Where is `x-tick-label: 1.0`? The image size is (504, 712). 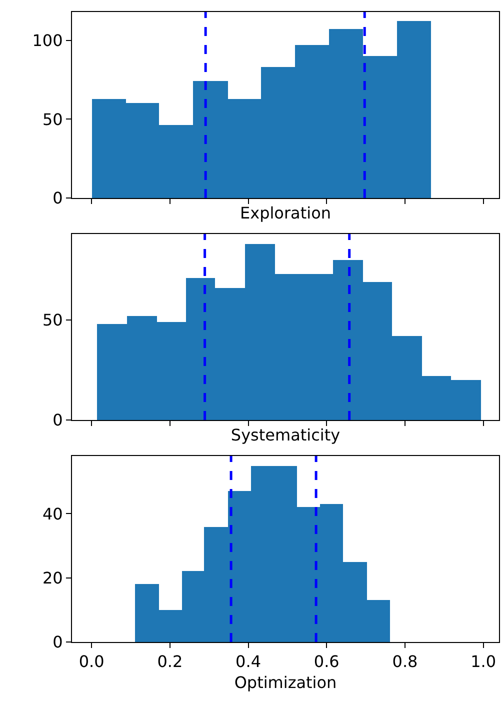 x-tick-label: 1.0 is located at coordinates (483, 662).